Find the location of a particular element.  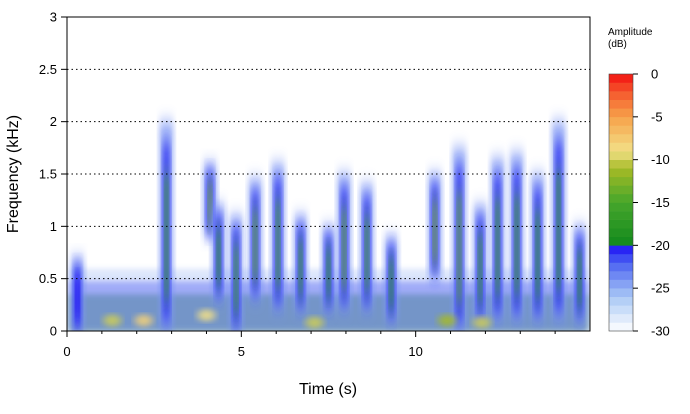

y-tick-label: 0 is located at coordinates (53, 331).